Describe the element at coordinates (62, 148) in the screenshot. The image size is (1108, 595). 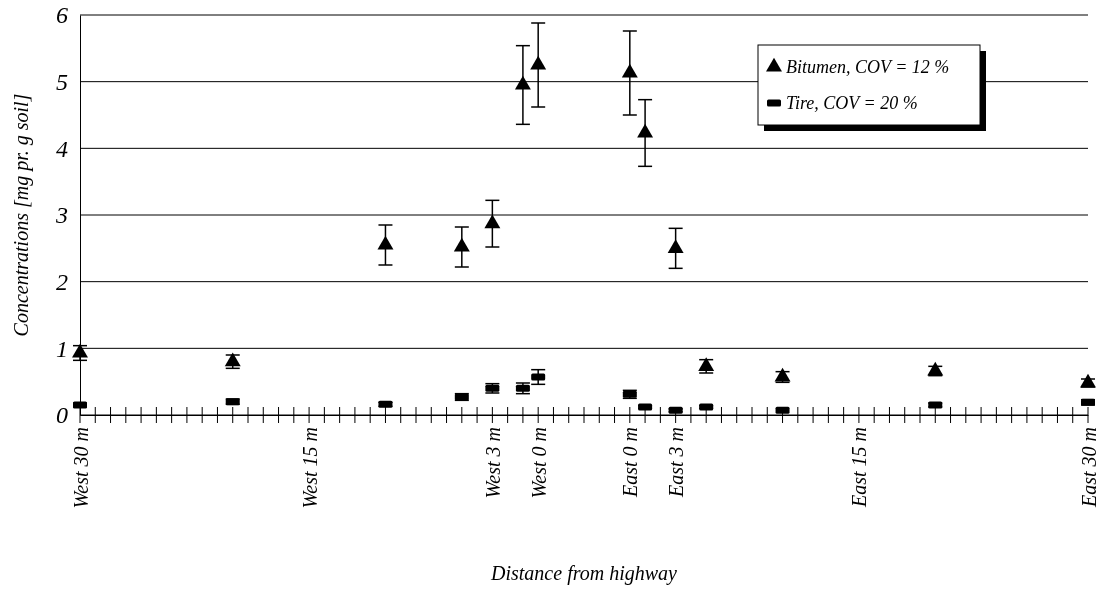
I see `y-tick-label: 4` at that location.